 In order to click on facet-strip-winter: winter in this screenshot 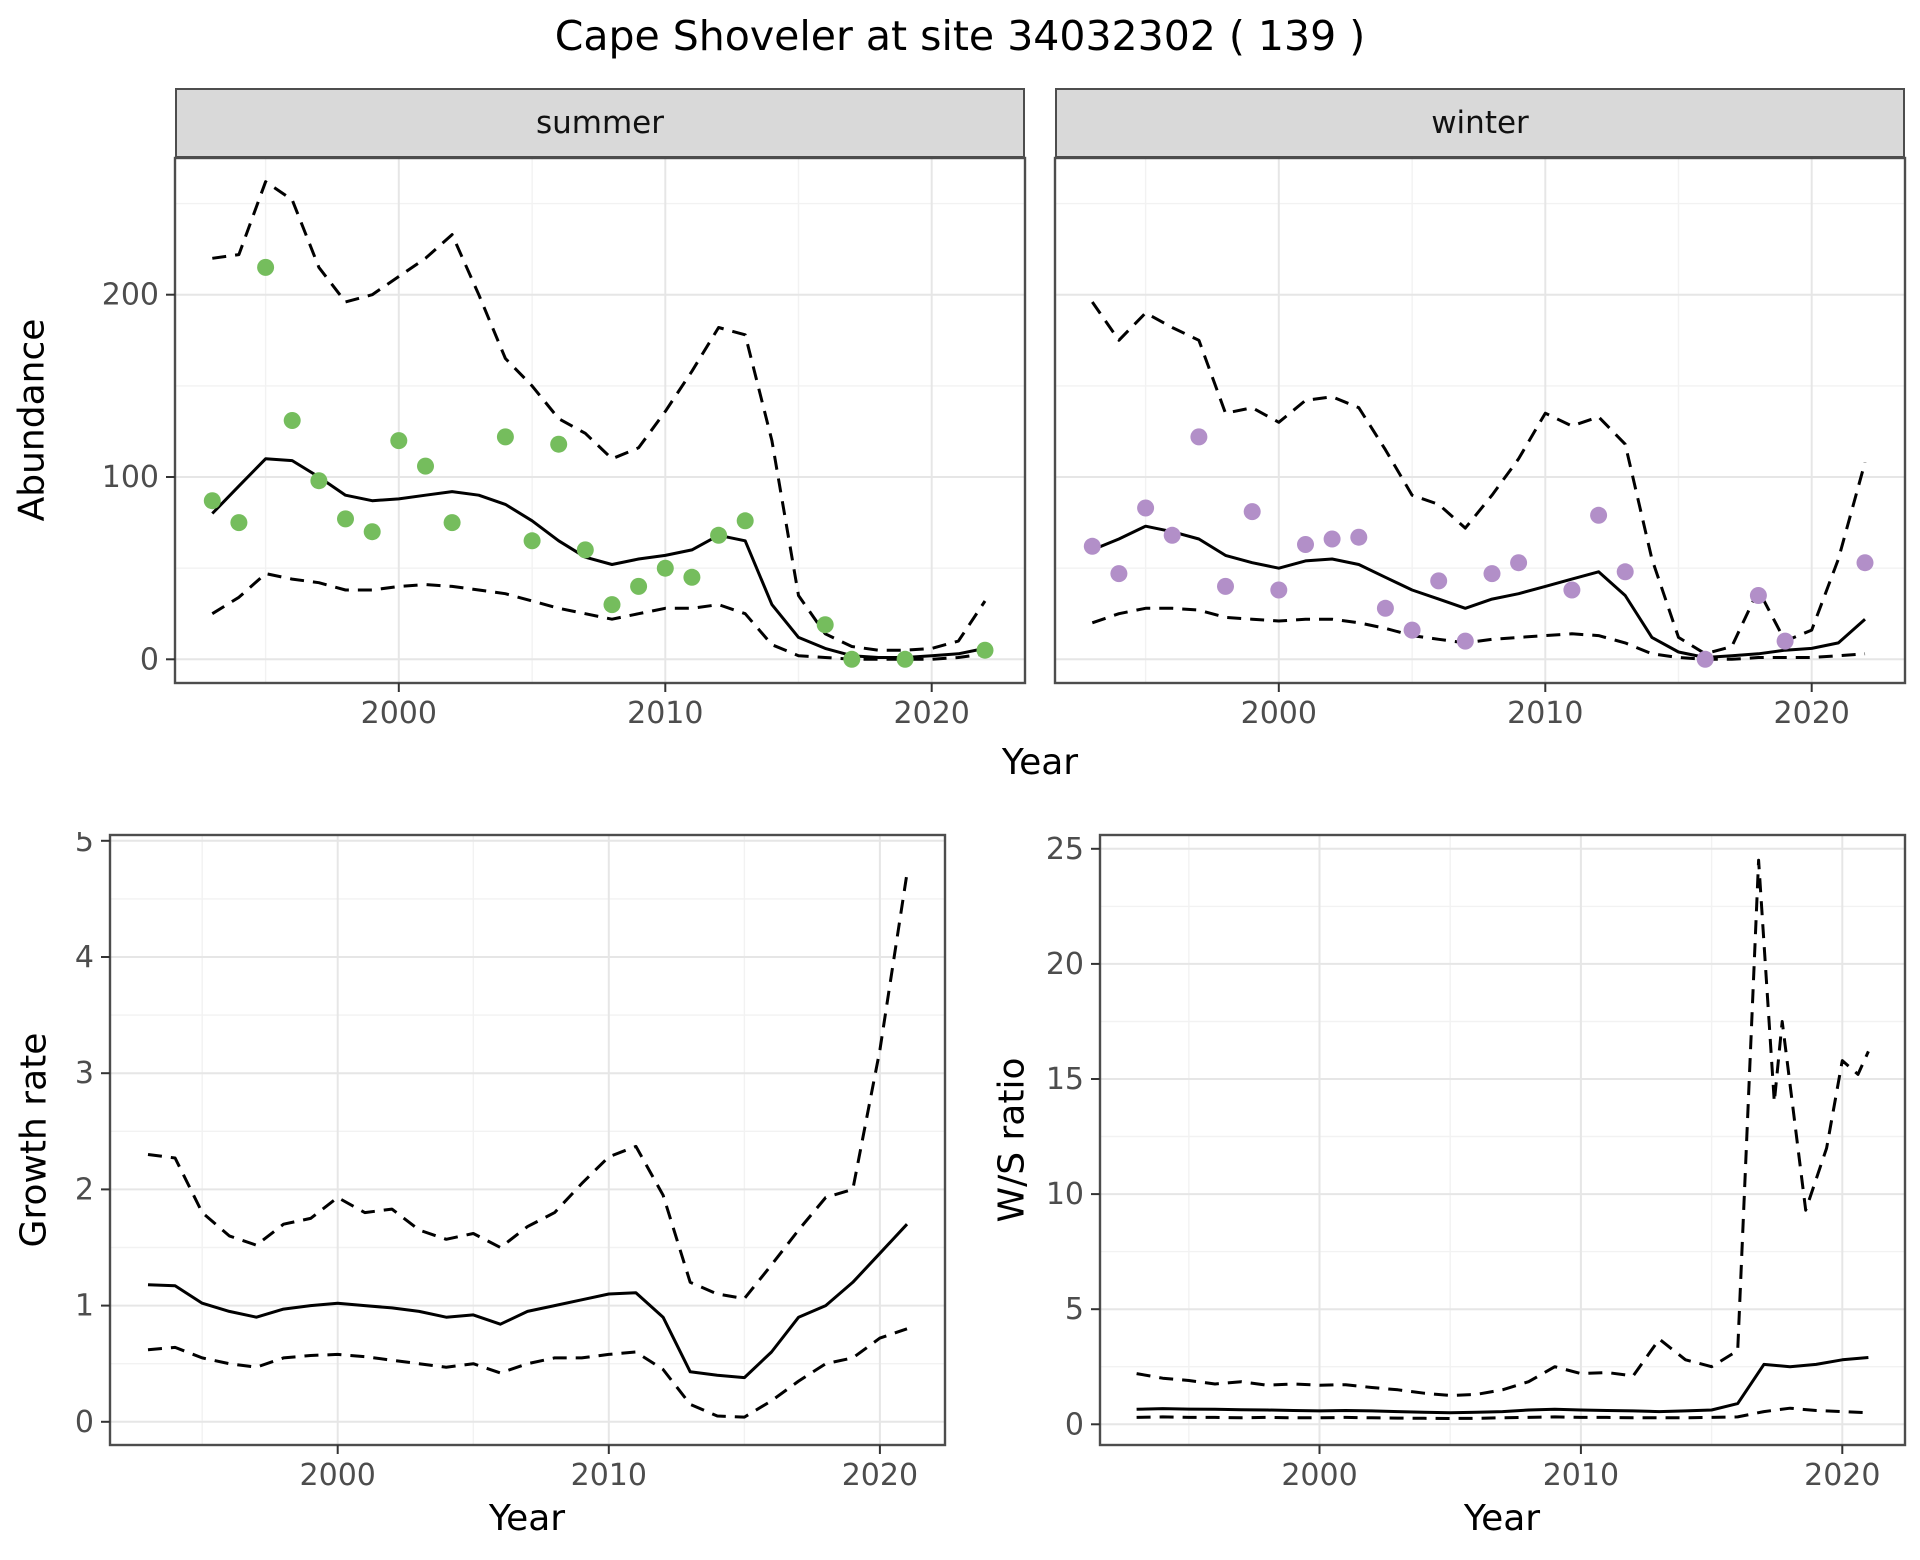, I will do `click(1480, 123)`.